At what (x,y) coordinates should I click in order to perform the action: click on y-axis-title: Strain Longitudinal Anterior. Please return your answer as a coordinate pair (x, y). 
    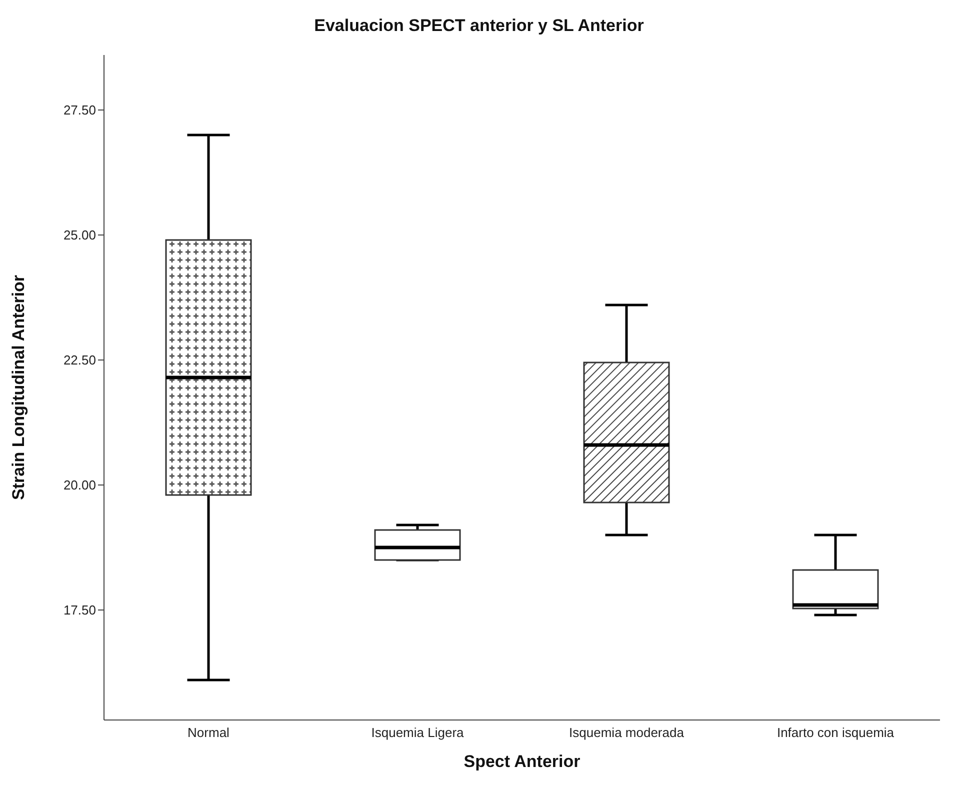
    Looking at the image, I should click on (18, 387).